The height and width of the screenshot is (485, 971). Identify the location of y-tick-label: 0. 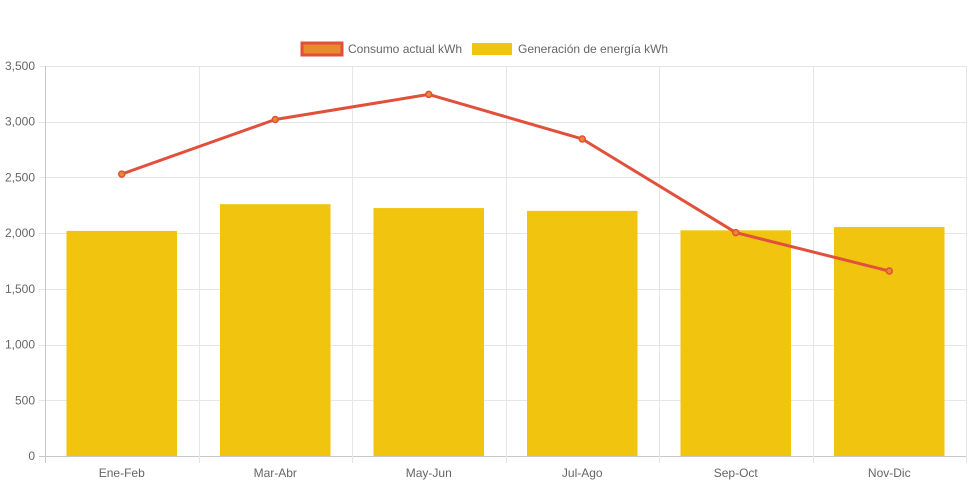
(31, 456).